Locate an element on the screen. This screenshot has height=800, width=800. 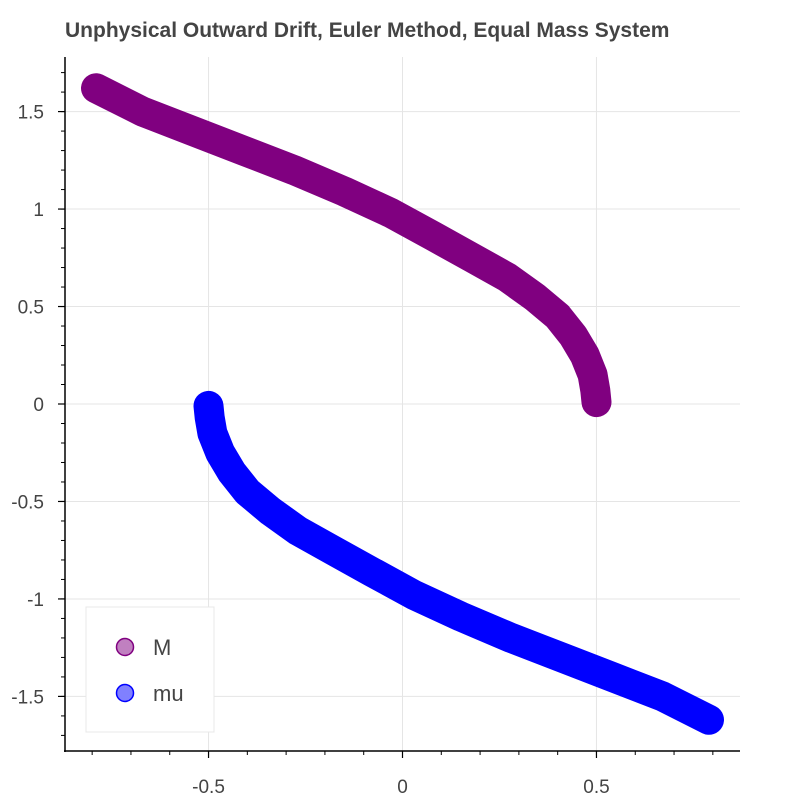
x-tick-label: 0.5 is located at coordinates (596, 787).